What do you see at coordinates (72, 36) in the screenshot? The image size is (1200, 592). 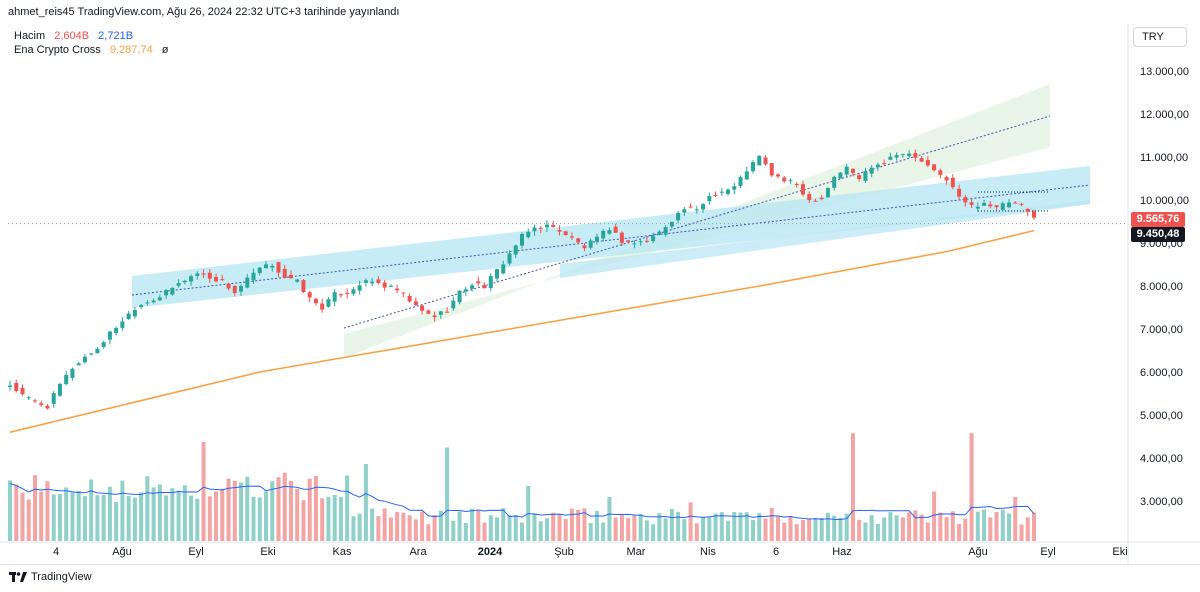 I see `volume-value-1: 2,604B` at bounding box center [72, 36].